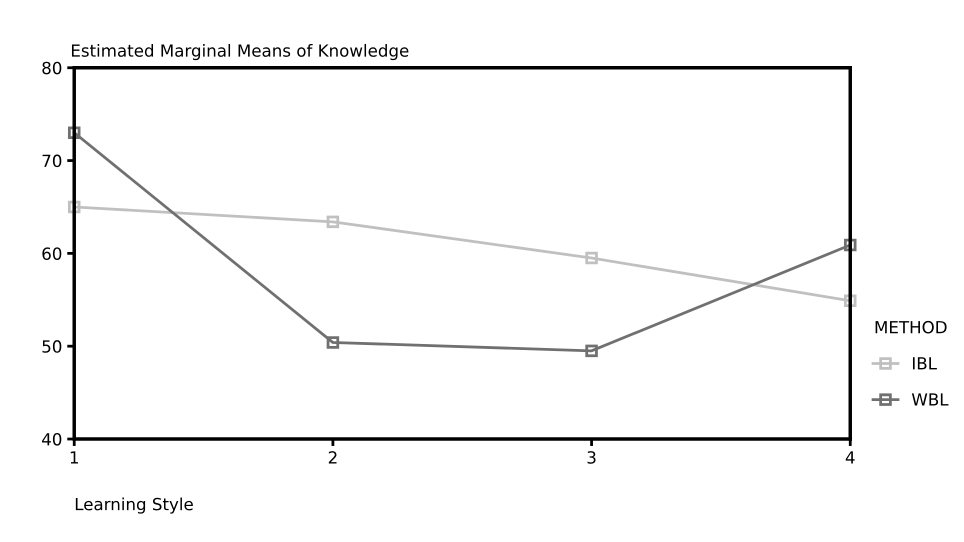 Image resolution: width=964 pixels, height=542 pixels. I want to click on y-tick-label: 80, so click(52, 68).